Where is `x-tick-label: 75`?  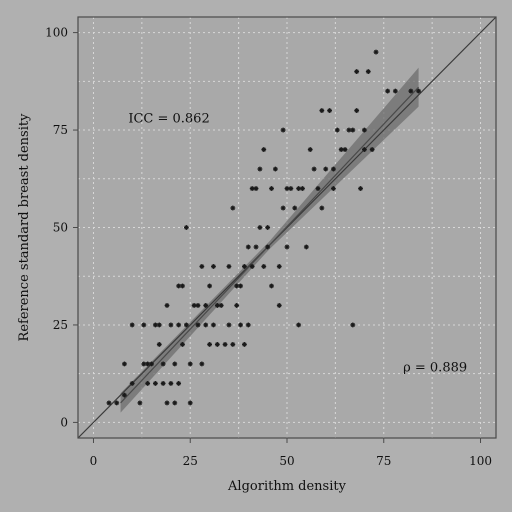
x-tick-label: 75 is located at coordinates (383, 461).